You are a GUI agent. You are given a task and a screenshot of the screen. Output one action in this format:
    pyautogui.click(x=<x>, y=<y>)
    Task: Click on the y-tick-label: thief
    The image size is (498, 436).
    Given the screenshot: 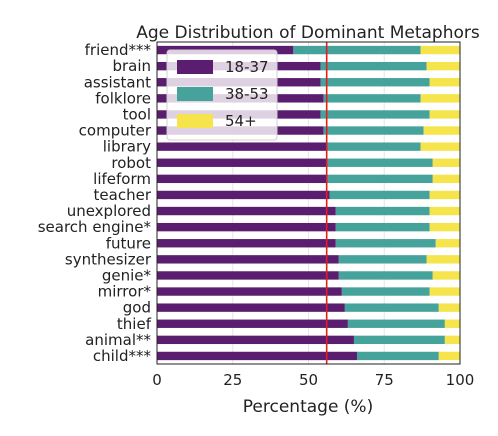 What is the action you would take?
    pyautogui.click(x=134, y=324)
    